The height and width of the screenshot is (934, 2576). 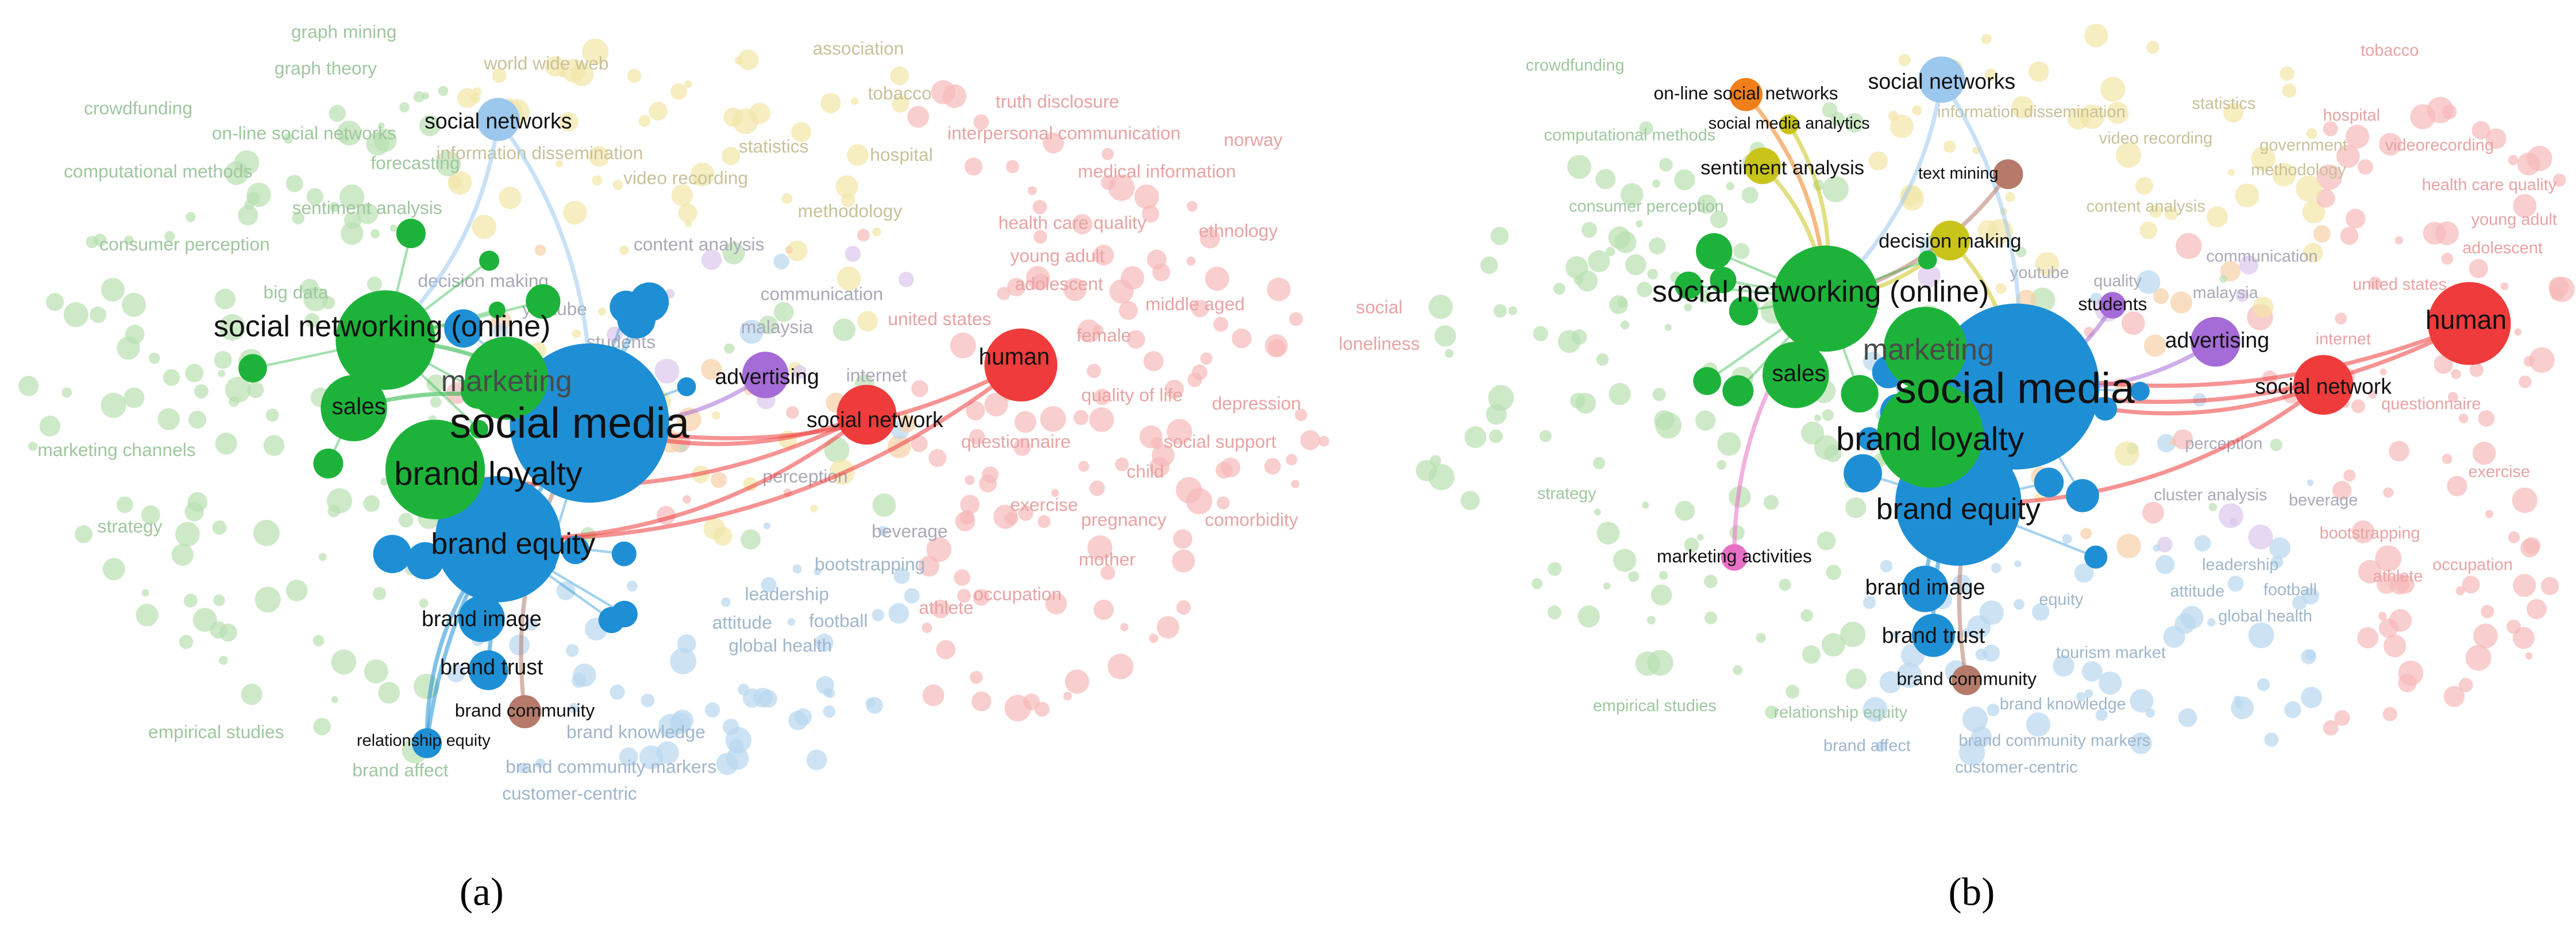 I want to click on background-term: questionnaire, so click(x=2431, y=404).